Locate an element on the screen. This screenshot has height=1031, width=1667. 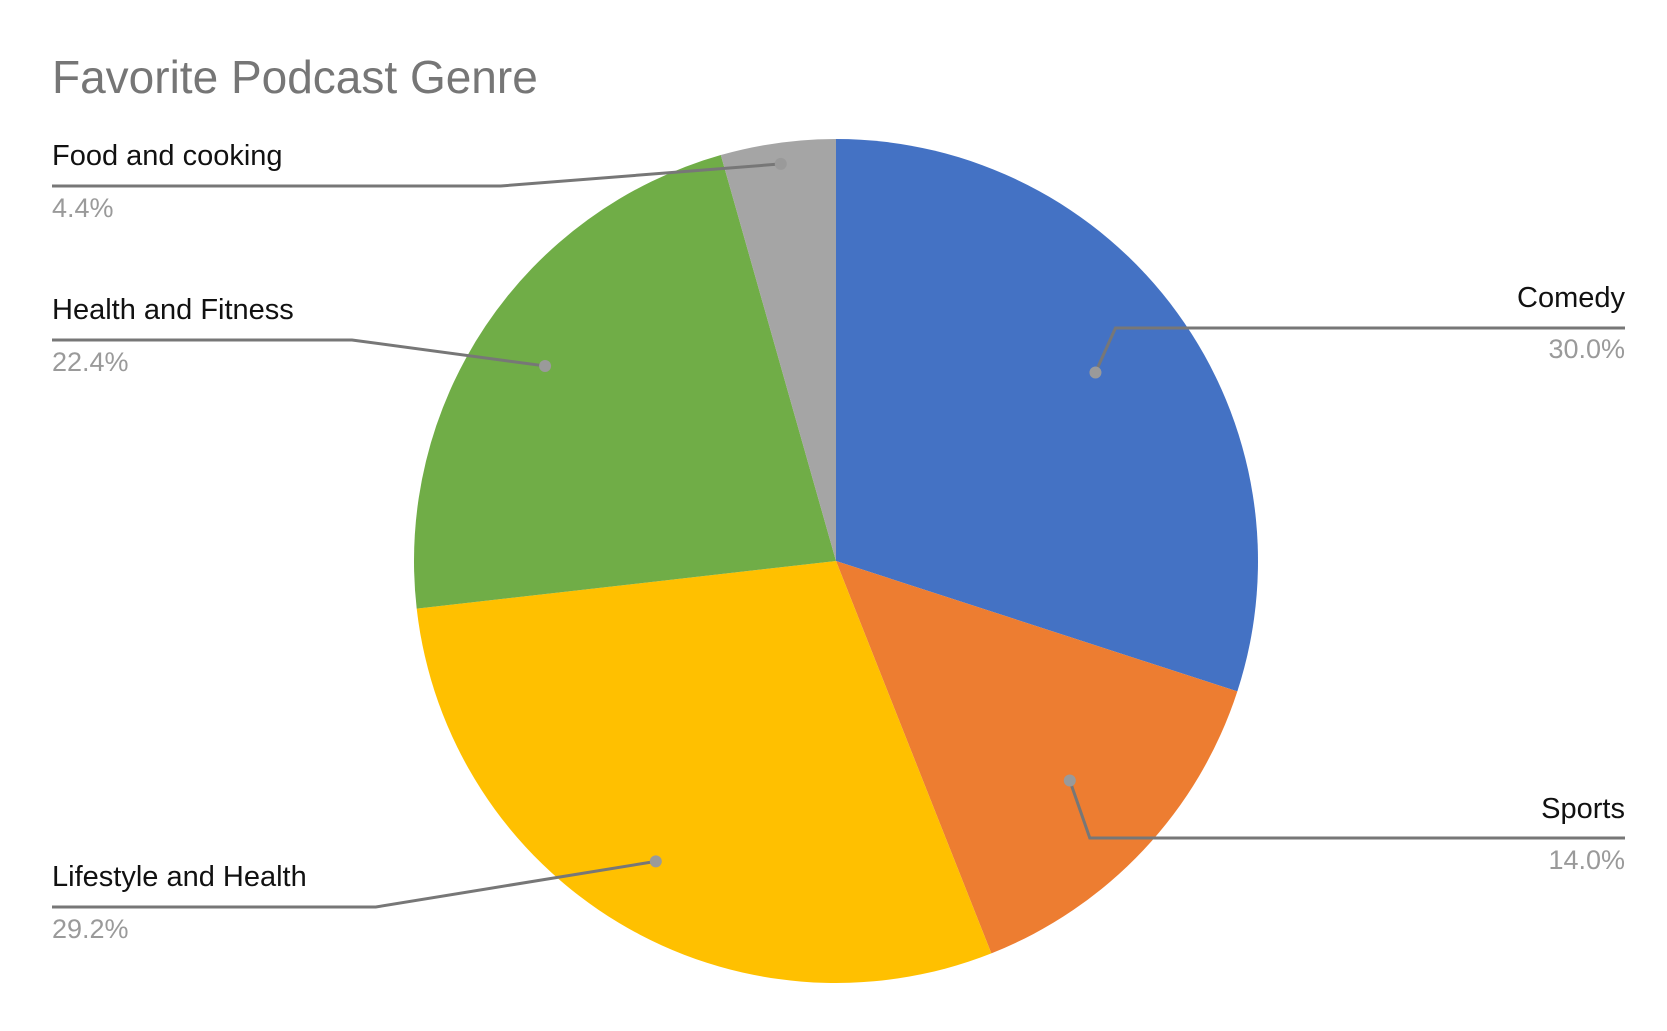
data-label-category: Comedy is located at coordinates (1571, 298).